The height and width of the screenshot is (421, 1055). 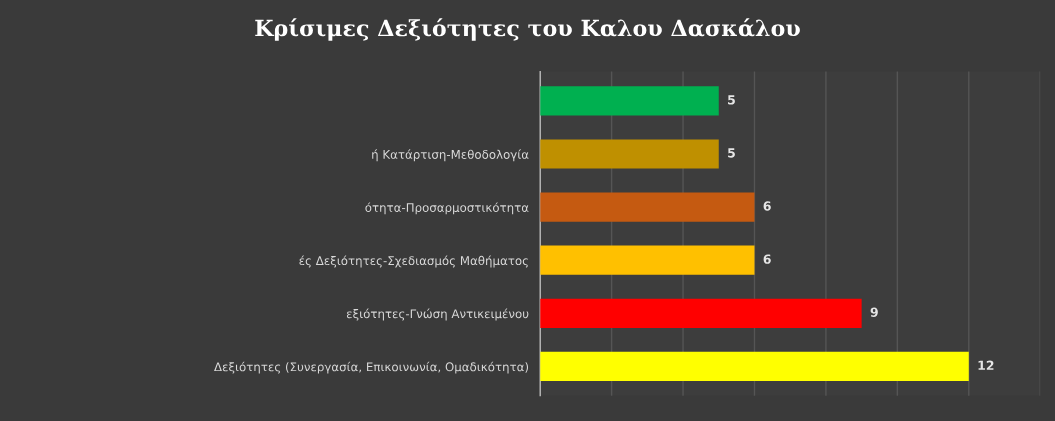 I want to click on y-tick-label: ή Κατάρτιση-Μεθοδολογία, so click(x=450, y=155).